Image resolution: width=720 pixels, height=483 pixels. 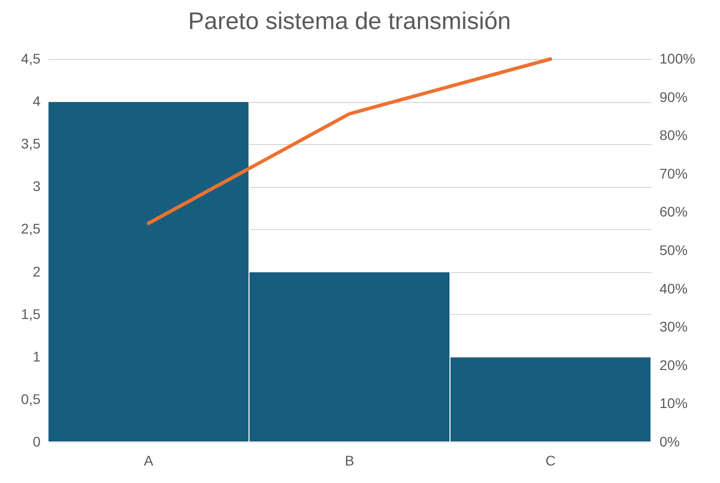 What do you see at coordinates (674, 212) in the screenshot?
I see `y2-tick-label: 60%` at bounding box center [674, 212].